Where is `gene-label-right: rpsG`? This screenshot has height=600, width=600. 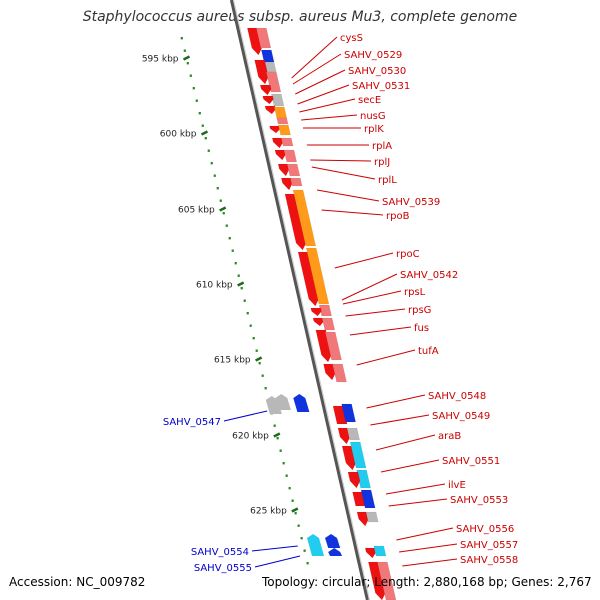
gene-label-right: rpsG is located at coordinates (419, 310).